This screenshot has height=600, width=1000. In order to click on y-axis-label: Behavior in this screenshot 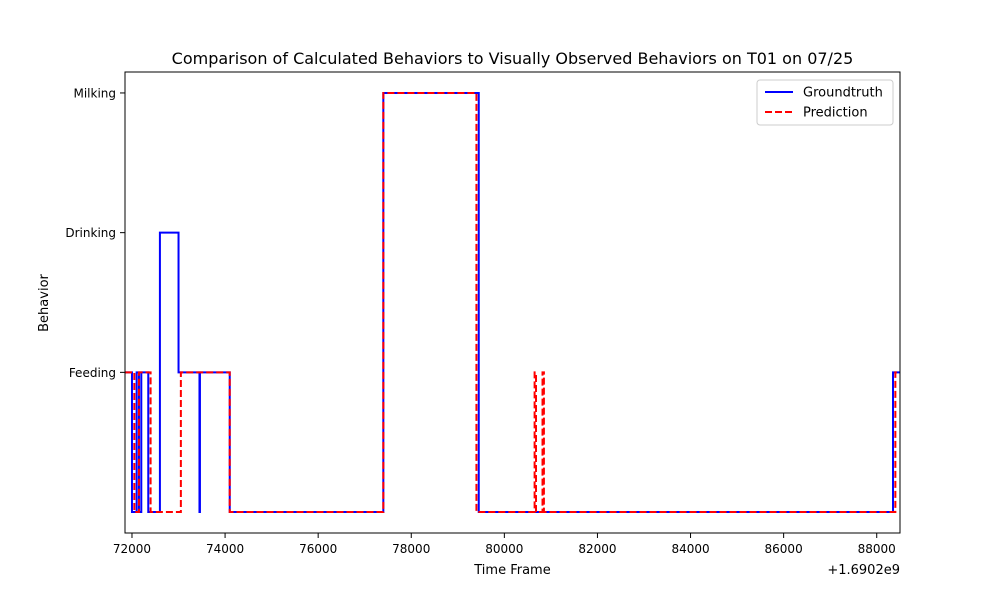, I will do `click(44, 302)`.